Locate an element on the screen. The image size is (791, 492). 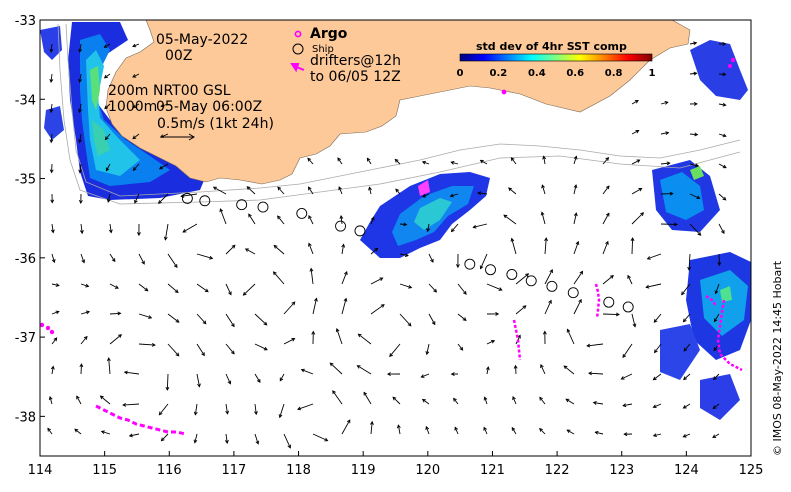
date-line-1: 05-May-2022 is located at coordinates (202, 40).